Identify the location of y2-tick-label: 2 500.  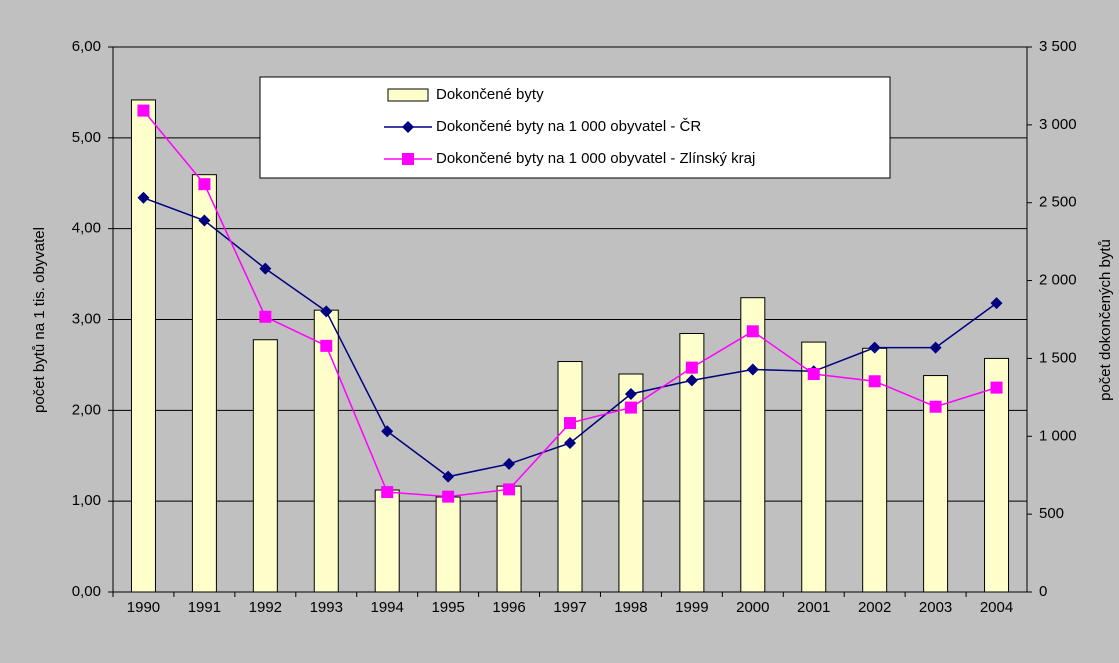
(1058, 202).